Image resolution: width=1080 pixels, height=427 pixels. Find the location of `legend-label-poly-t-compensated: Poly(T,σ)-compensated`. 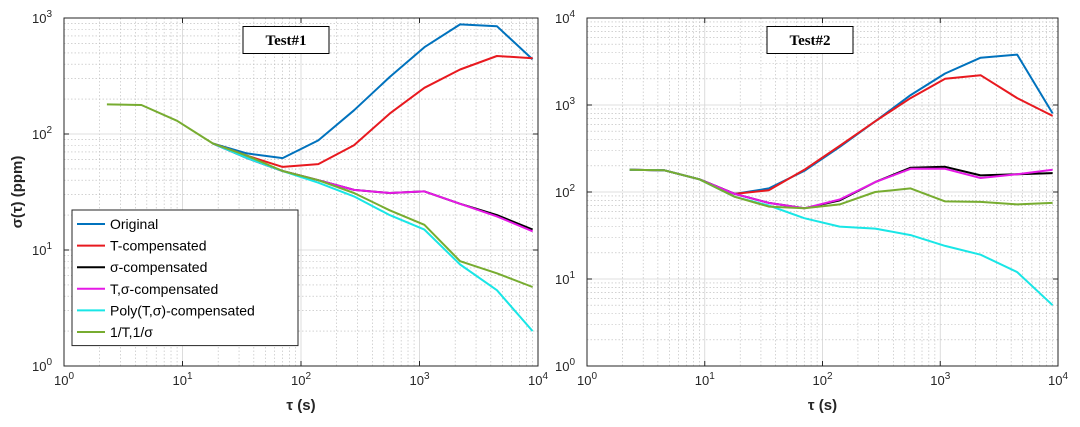

legend-label-poly-t-compensated: Poly(T,σ)-compensated is located at coordinates (182, 310).